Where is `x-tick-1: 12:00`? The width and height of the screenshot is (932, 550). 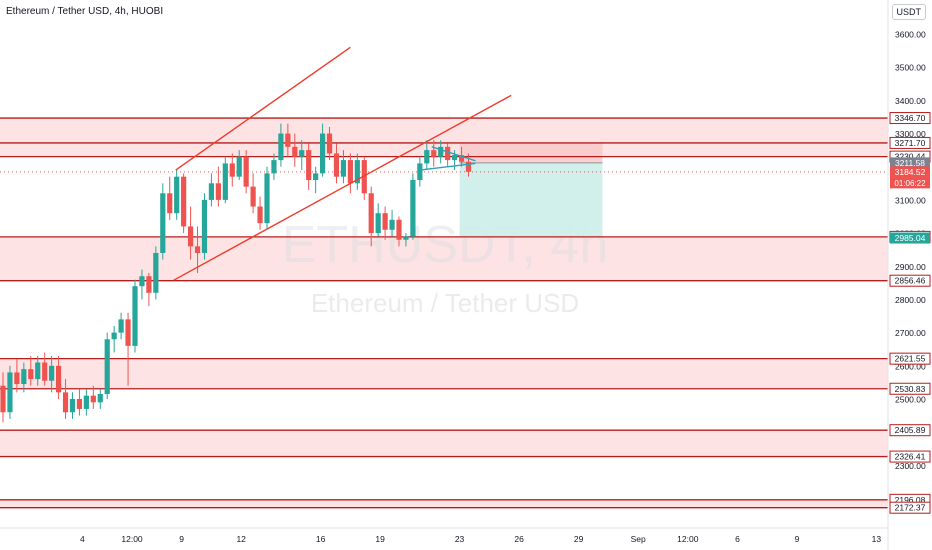
x-tick-1: 12:00 is located at coordinates (132, 539).